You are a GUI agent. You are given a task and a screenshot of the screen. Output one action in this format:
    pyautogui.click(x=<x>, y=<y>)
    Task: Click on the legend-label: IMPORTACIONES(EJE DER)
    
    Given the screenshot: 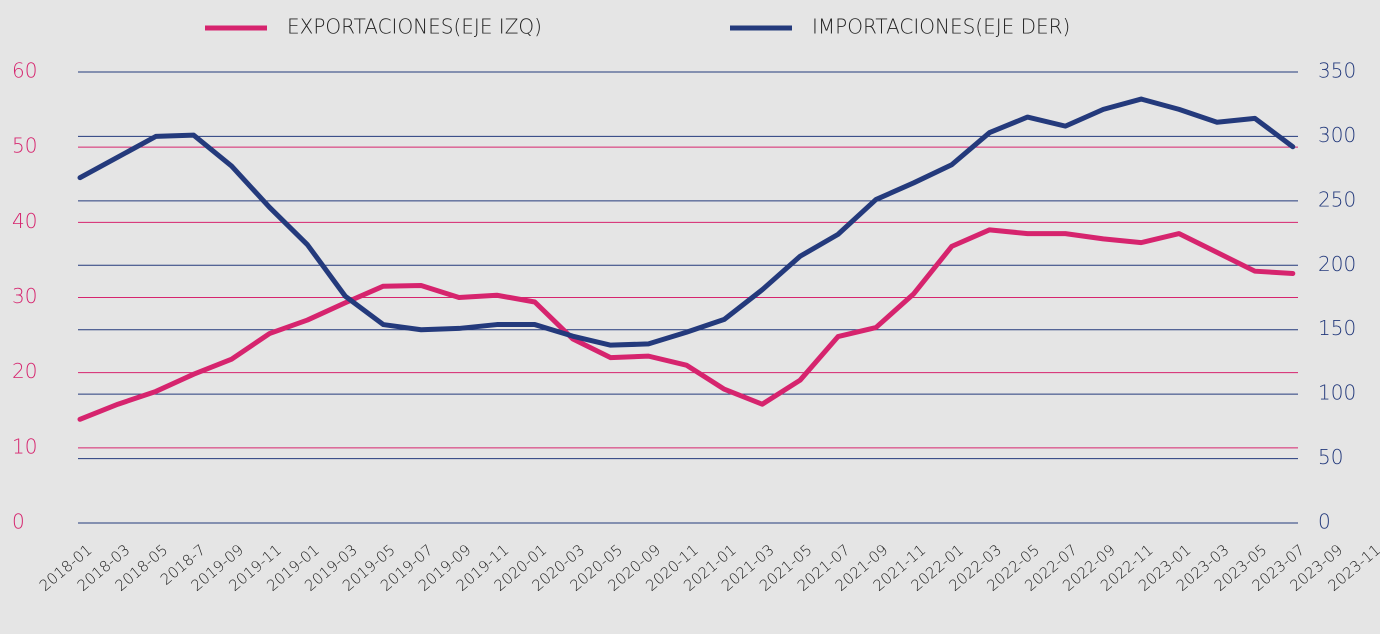 What is the action you would take?
    pyautogui.click(x=941, y=27)
    